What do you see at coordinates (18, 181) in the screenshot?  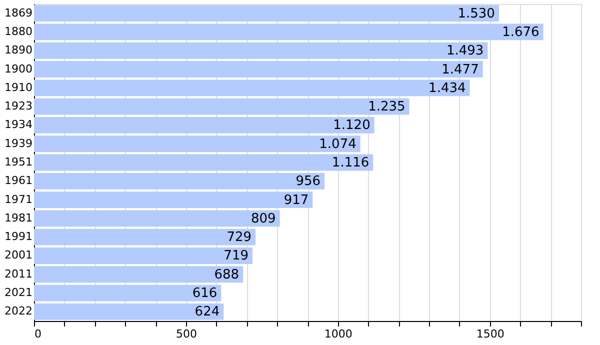 I see `y-tick-label: 1961` at bounding box center [18, 181].